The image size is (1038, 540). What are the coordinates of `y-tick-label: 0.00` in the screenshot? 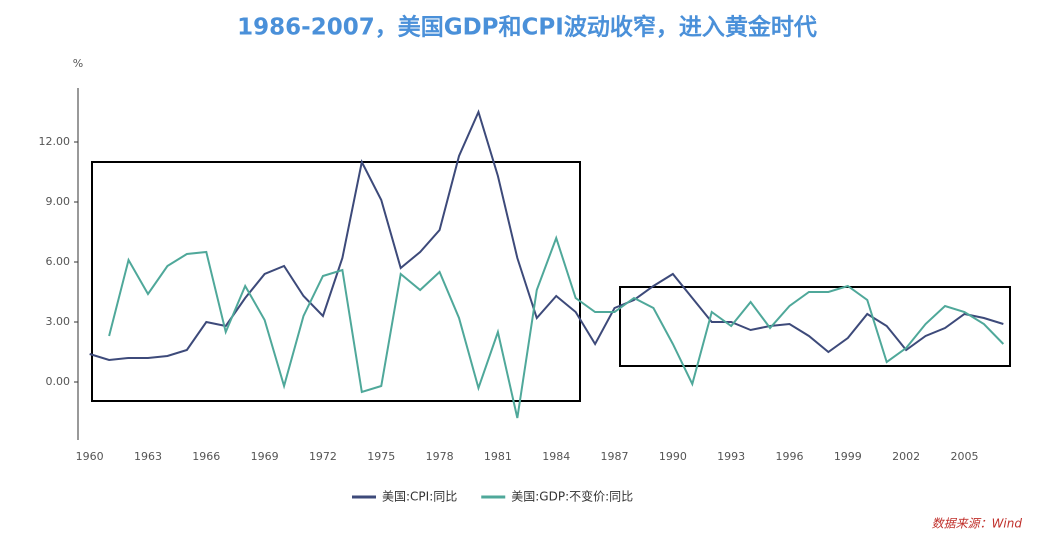 It's located at (58, 381).